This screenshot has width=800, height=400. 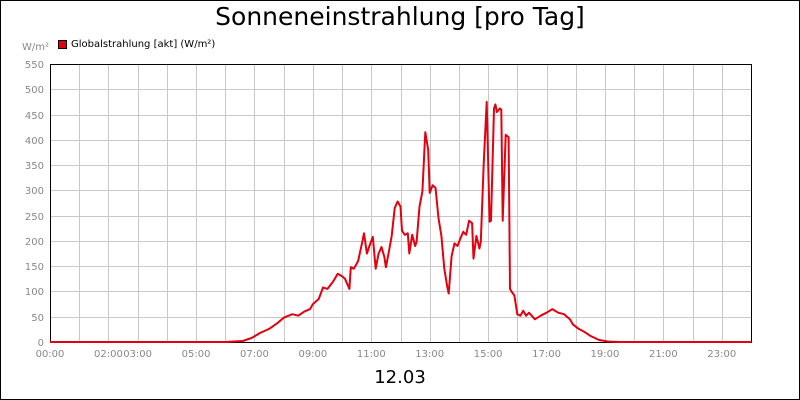 I want to click on legend-label: Globalstrahlung [akt] (W/m²), so click(x=143, y=44).